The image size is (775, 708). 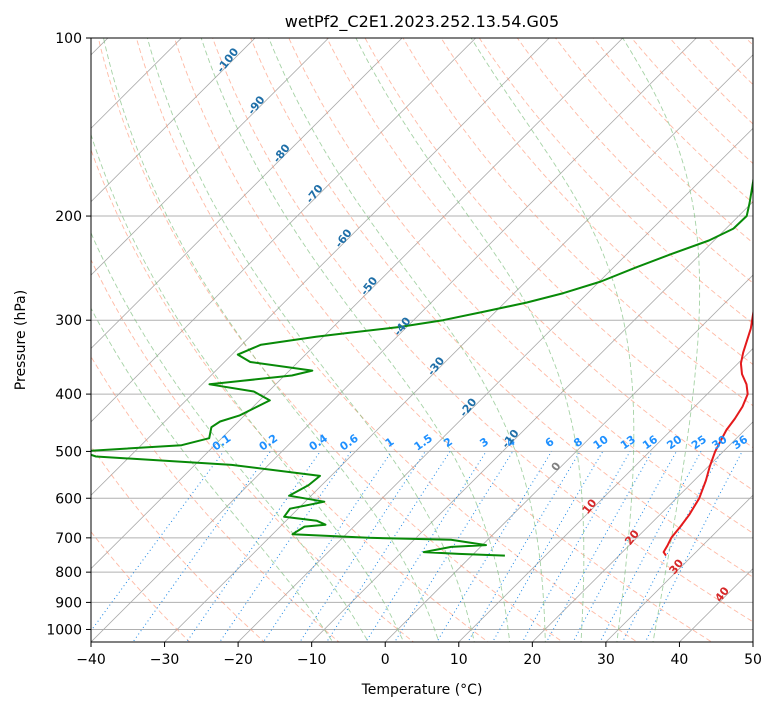 What do you see at coordinates (422, 690) in the screenshot?
I see `x-axis-label: Temperature (°C)` at bounding box center [422, 690].